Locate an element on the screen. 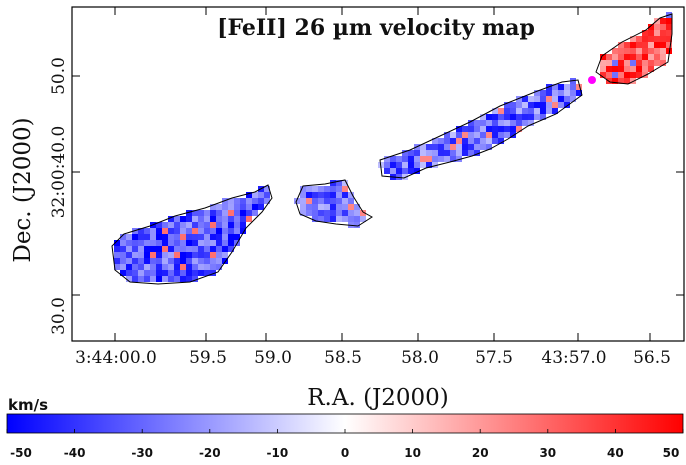 This screenshot has height=465, width=686. y-tick-label: 32:00:40.0 is located at coordinates (59, 172).